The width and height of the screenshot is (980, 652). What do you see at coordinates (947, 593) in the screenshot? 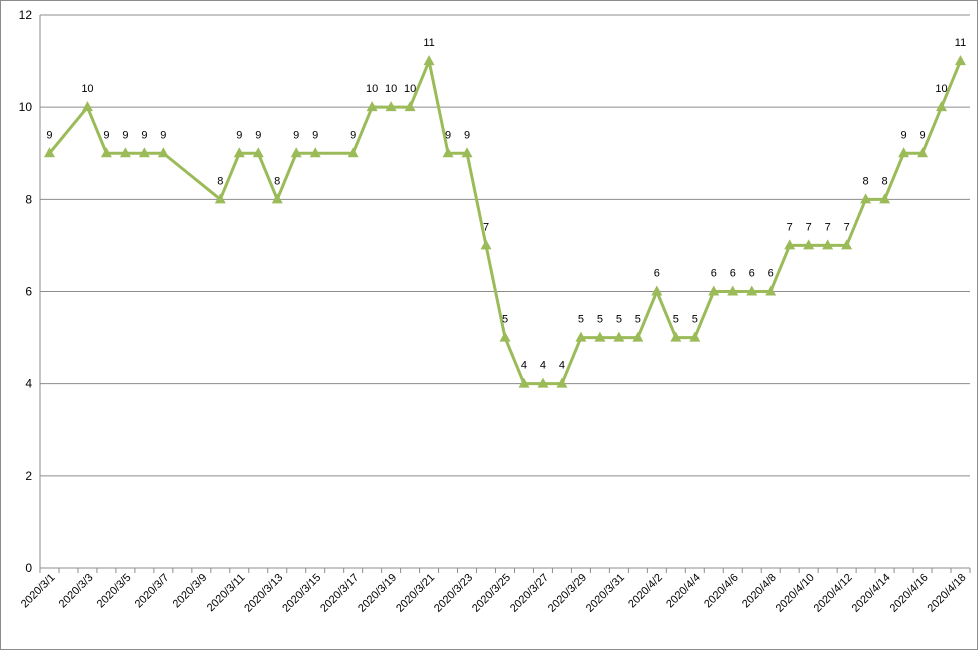
I see `x-tick-label: 2020/4/18` at bounding box center [947, 593].